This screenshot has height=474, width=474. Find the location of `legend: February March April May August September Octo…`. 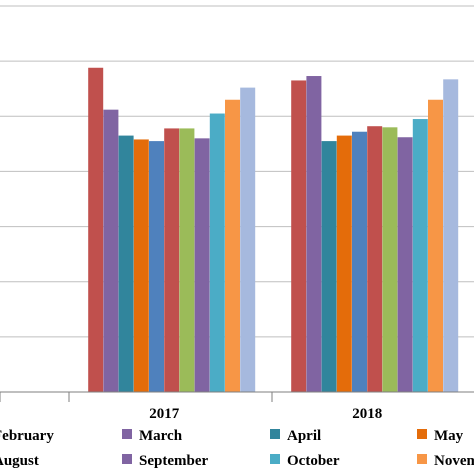

legend: February March April May August September Octo… is located at coordinates (237, 448).